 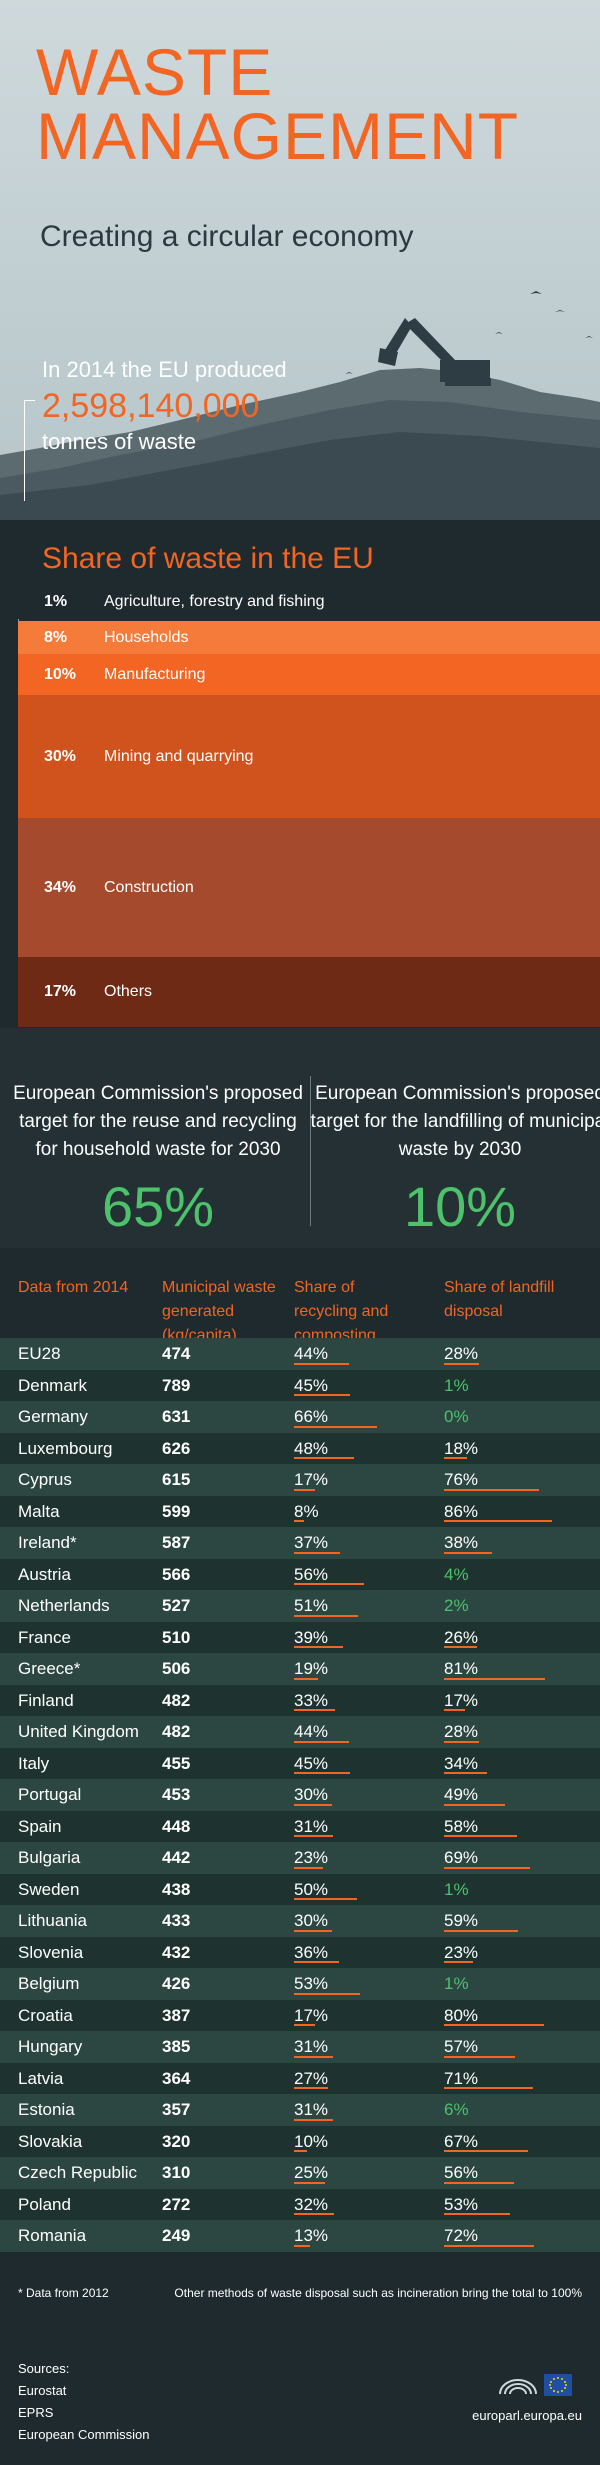 I want to click on table-row: Slovakia 320 10% 67%, so click(x=300, y=2141).